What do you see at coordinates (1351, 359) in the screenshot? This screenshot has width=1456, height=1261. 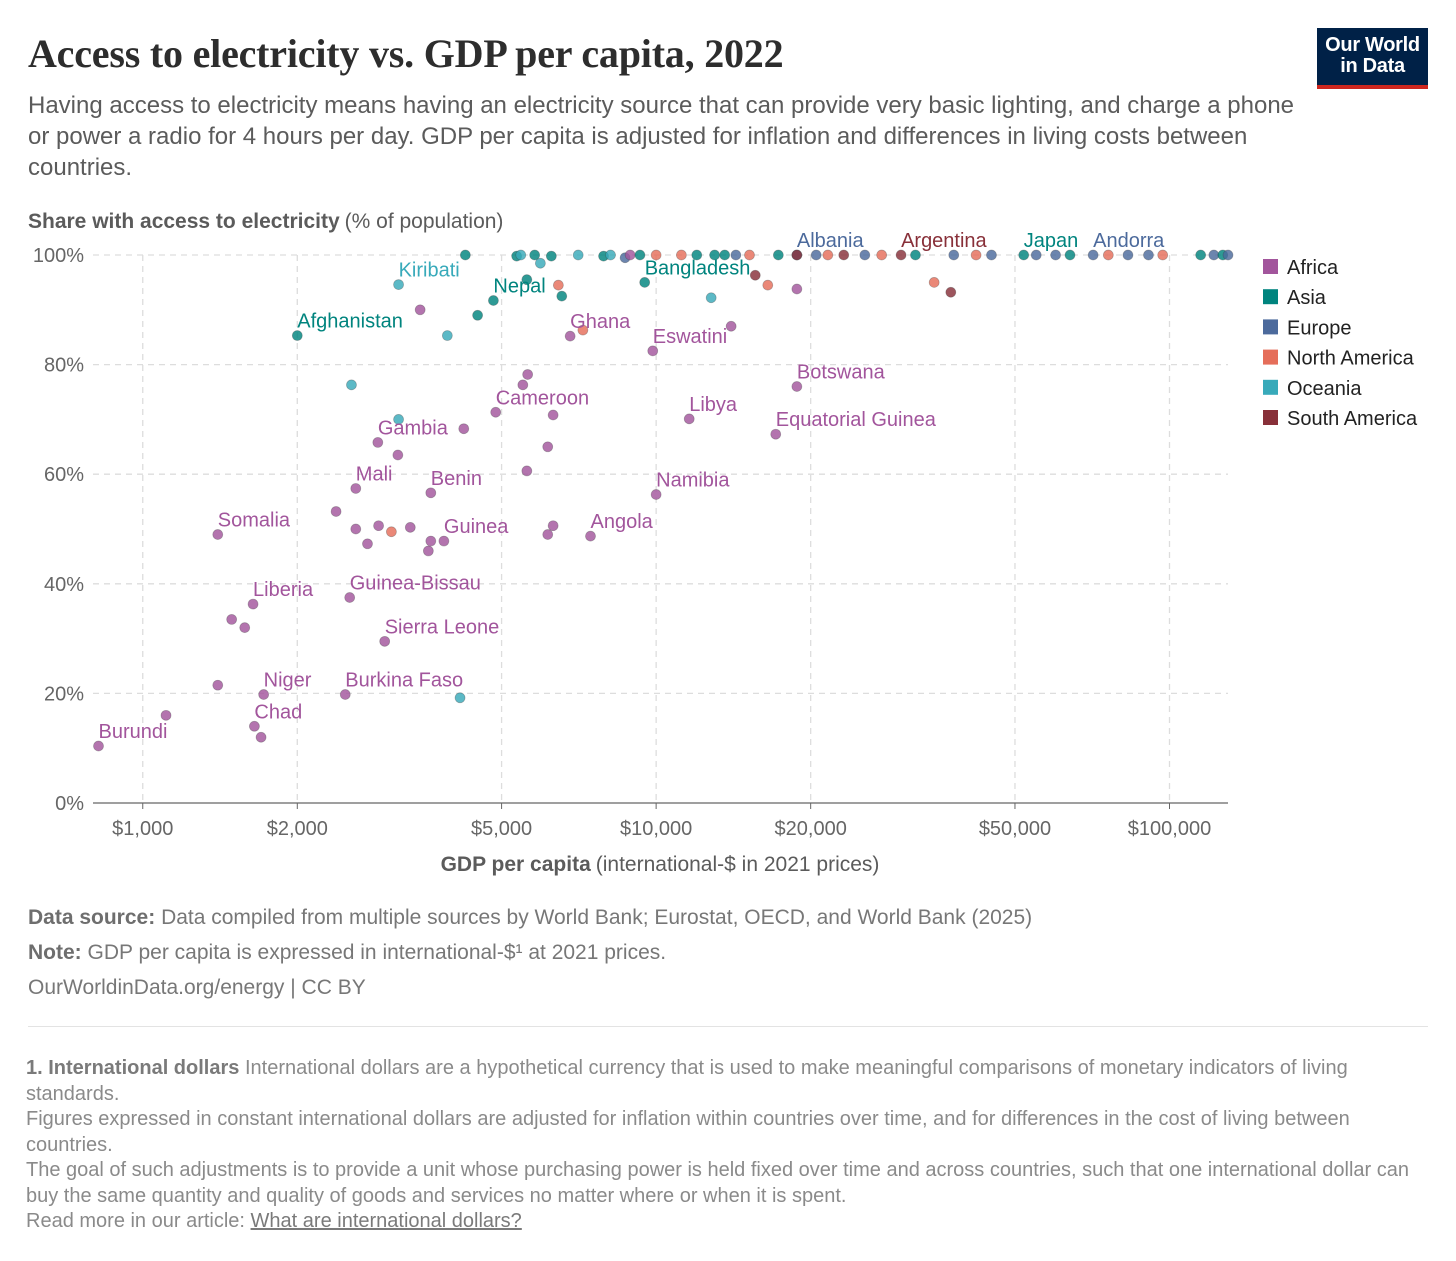 I see `legend-label: North America` at bounding box center [1351, 359].